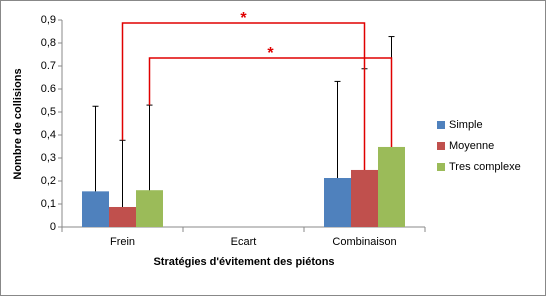 The width and height of the screenshot is (546, 296). Describe the element at coordinates (53, 227) in the screenshot. I see `y-tick-label: 0` at that location.